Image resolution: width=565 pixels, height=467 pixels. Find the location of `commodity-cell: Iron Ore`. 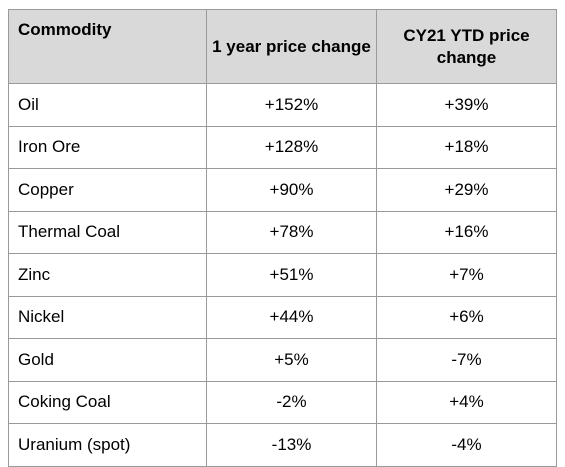

commodity-cell: Iron Ore is located at coordinates (107, 147).